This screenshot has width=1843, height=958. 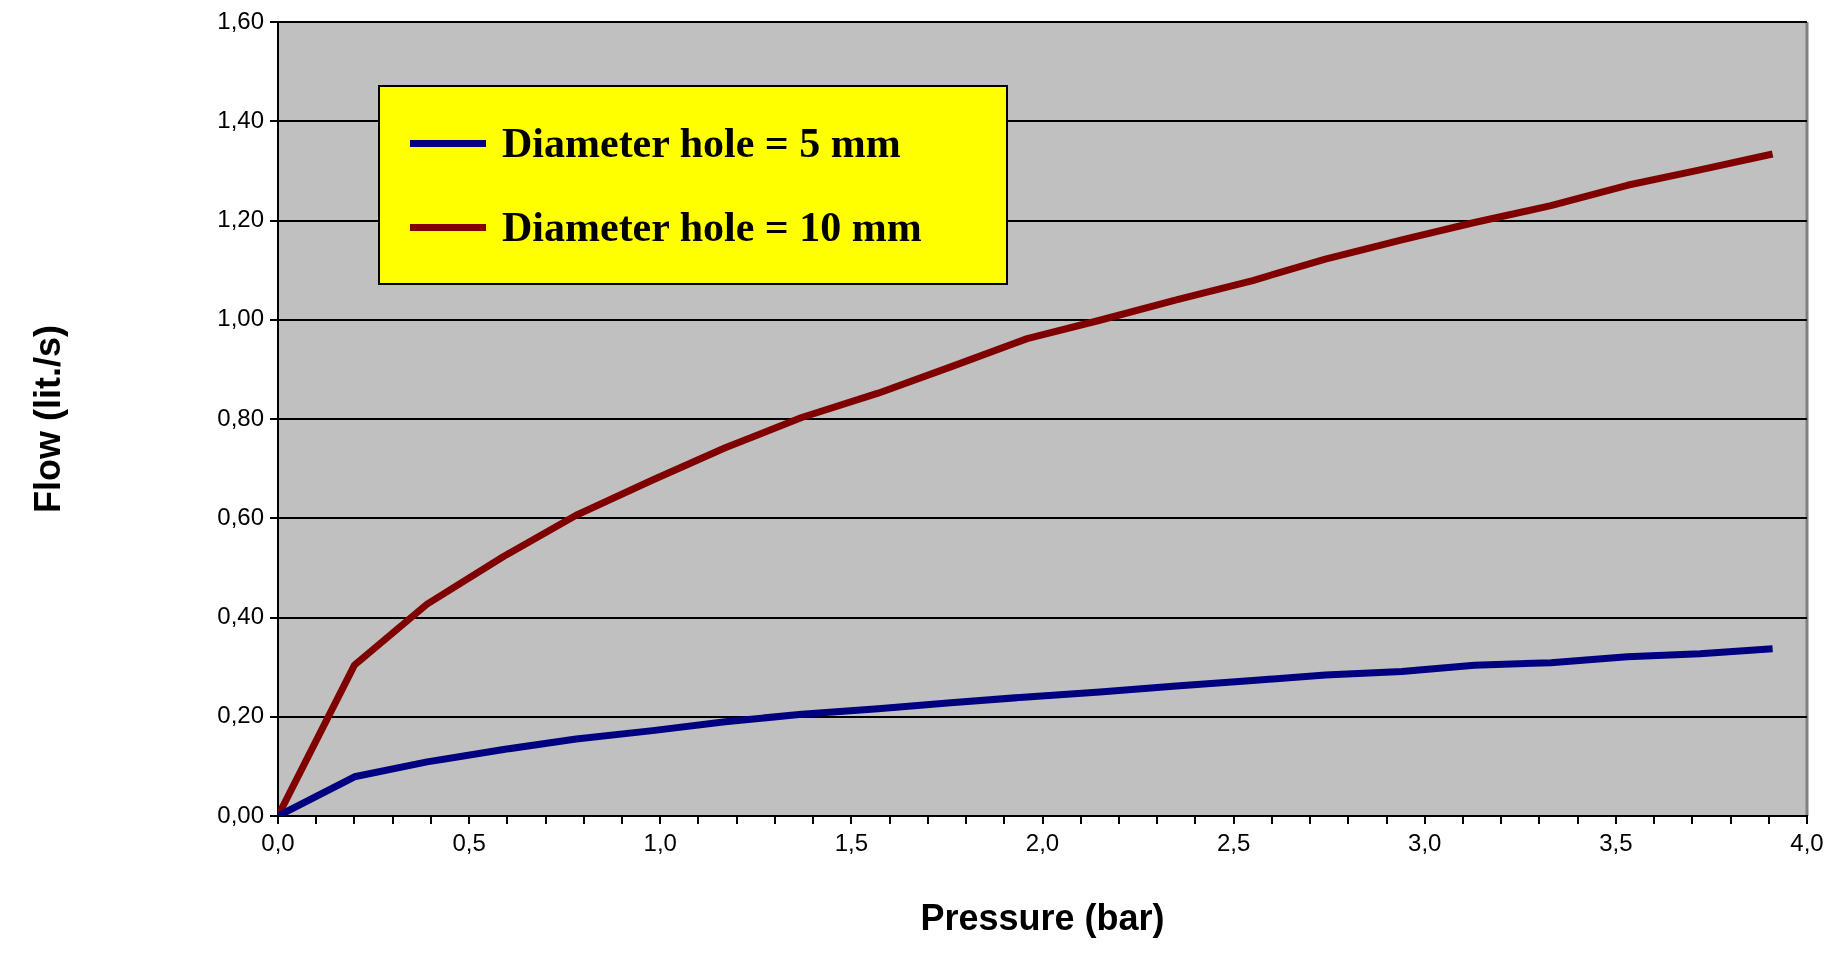 I want to click on x-tick-label: 4,0, so click(x=1807, y=843).